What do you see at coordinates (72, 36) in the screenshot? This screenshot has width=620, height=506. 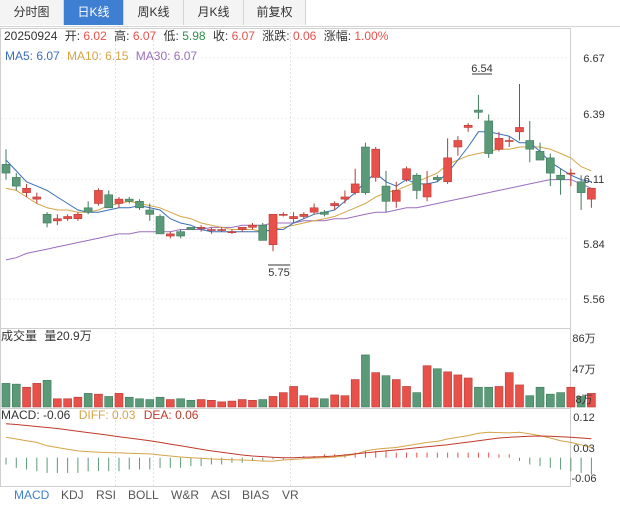 I see `open-label: 开:` at bounding box center [72, 36].